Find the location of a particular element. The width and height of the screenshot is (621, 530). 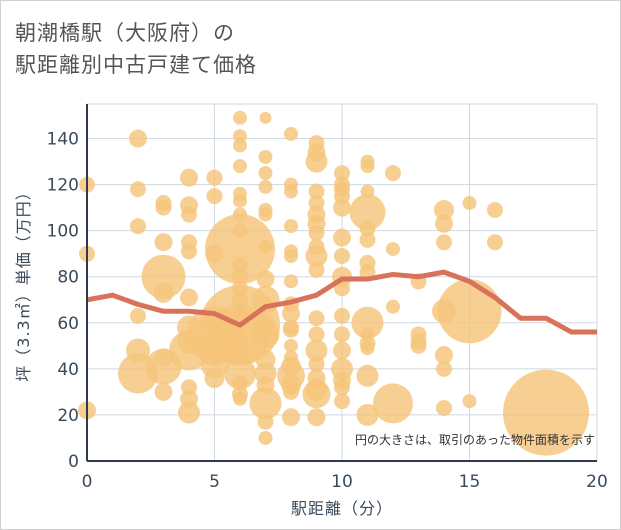

y-tick-label: 100 is located at coordinates (63, 232).